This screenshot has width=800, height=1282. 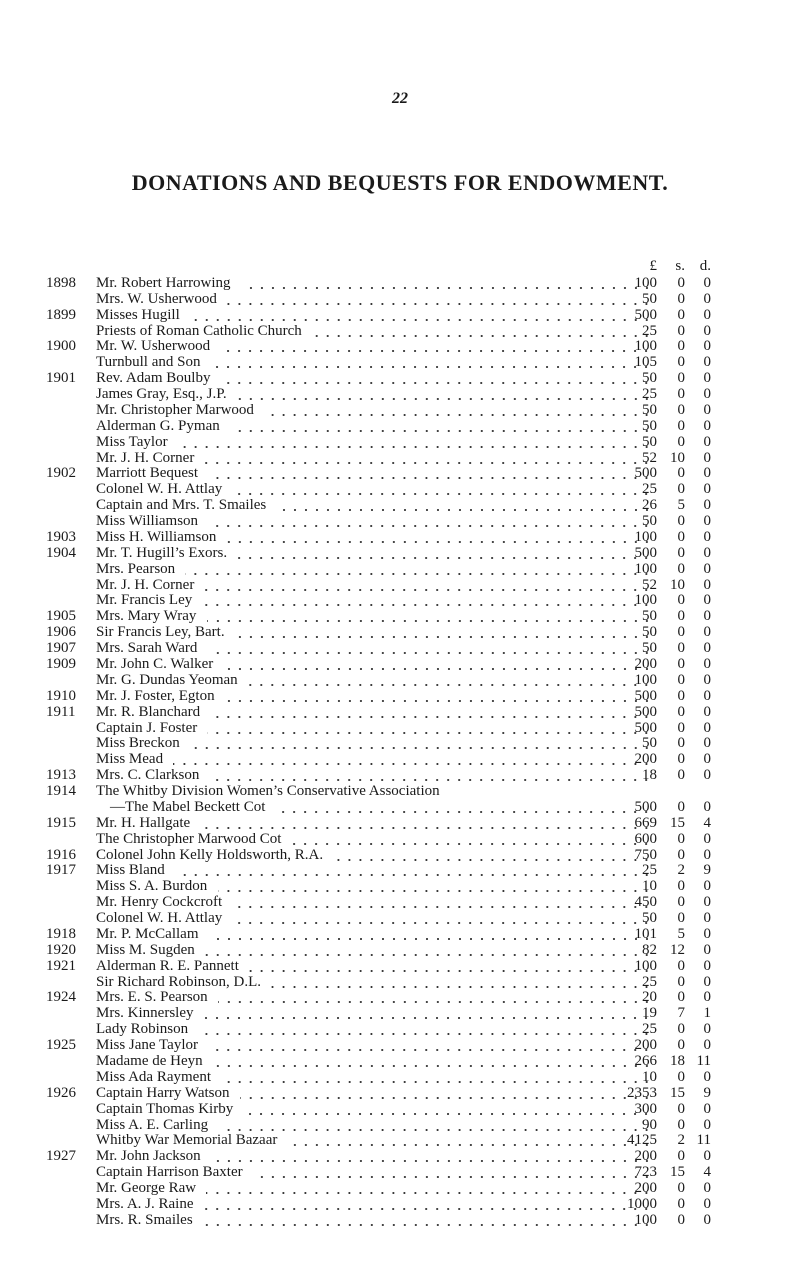 I want to click on year: 1917, so click(x=61, y=870).